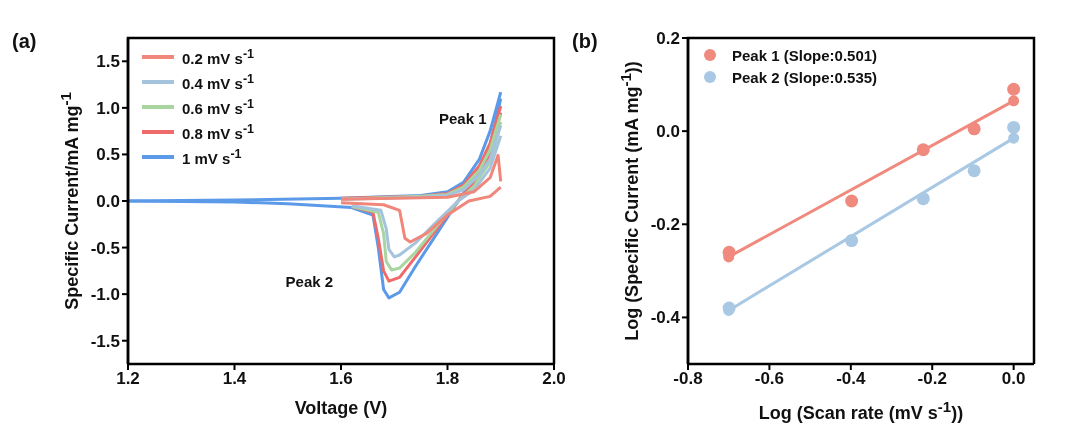 The height and width of the screenshot is (430, 1065). I want to click on x-tick-label: -0.4, so click(851, 379).